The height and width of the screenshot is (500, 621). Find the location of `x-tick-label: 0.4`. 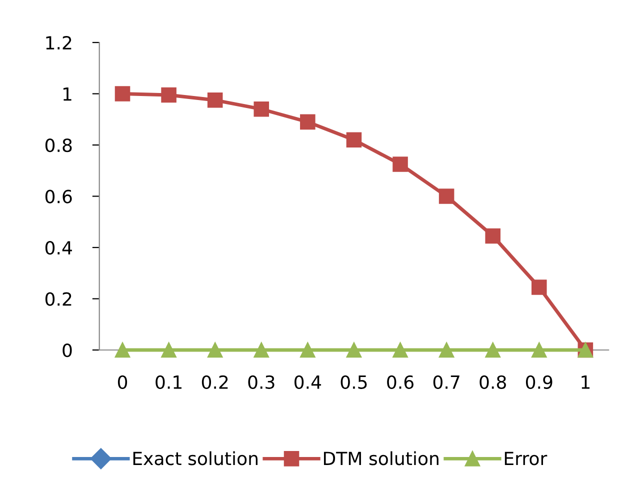

x-tick-label: 0.4 is located at coordinates (308, 382).